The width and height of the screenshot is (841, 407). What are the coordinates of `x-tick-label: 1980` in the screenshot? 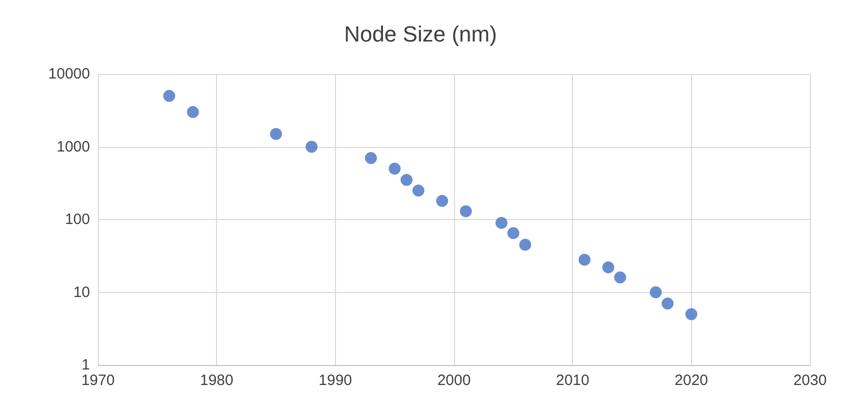 It's located at (217, 380).